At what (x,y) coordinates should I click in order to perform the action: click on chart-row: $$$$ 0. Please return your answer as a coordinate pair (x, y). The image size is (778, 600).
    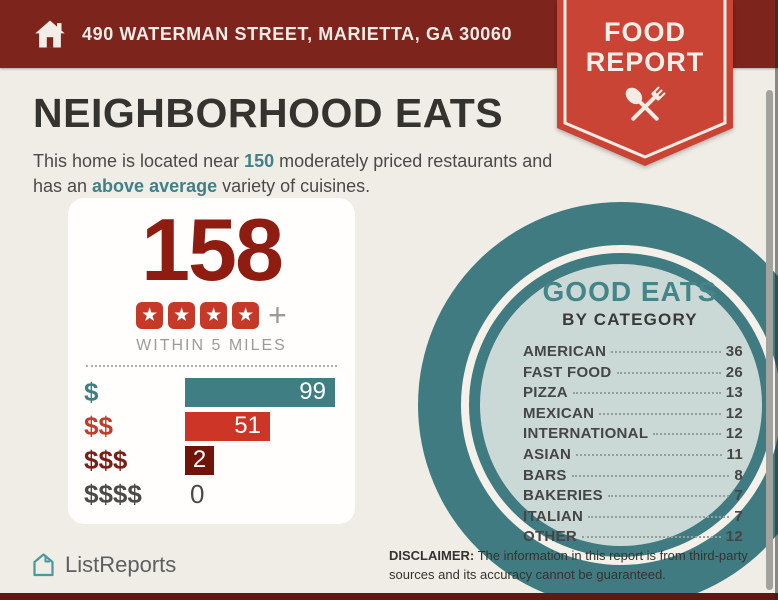
    Looking at the image, I should click on (211, 494).